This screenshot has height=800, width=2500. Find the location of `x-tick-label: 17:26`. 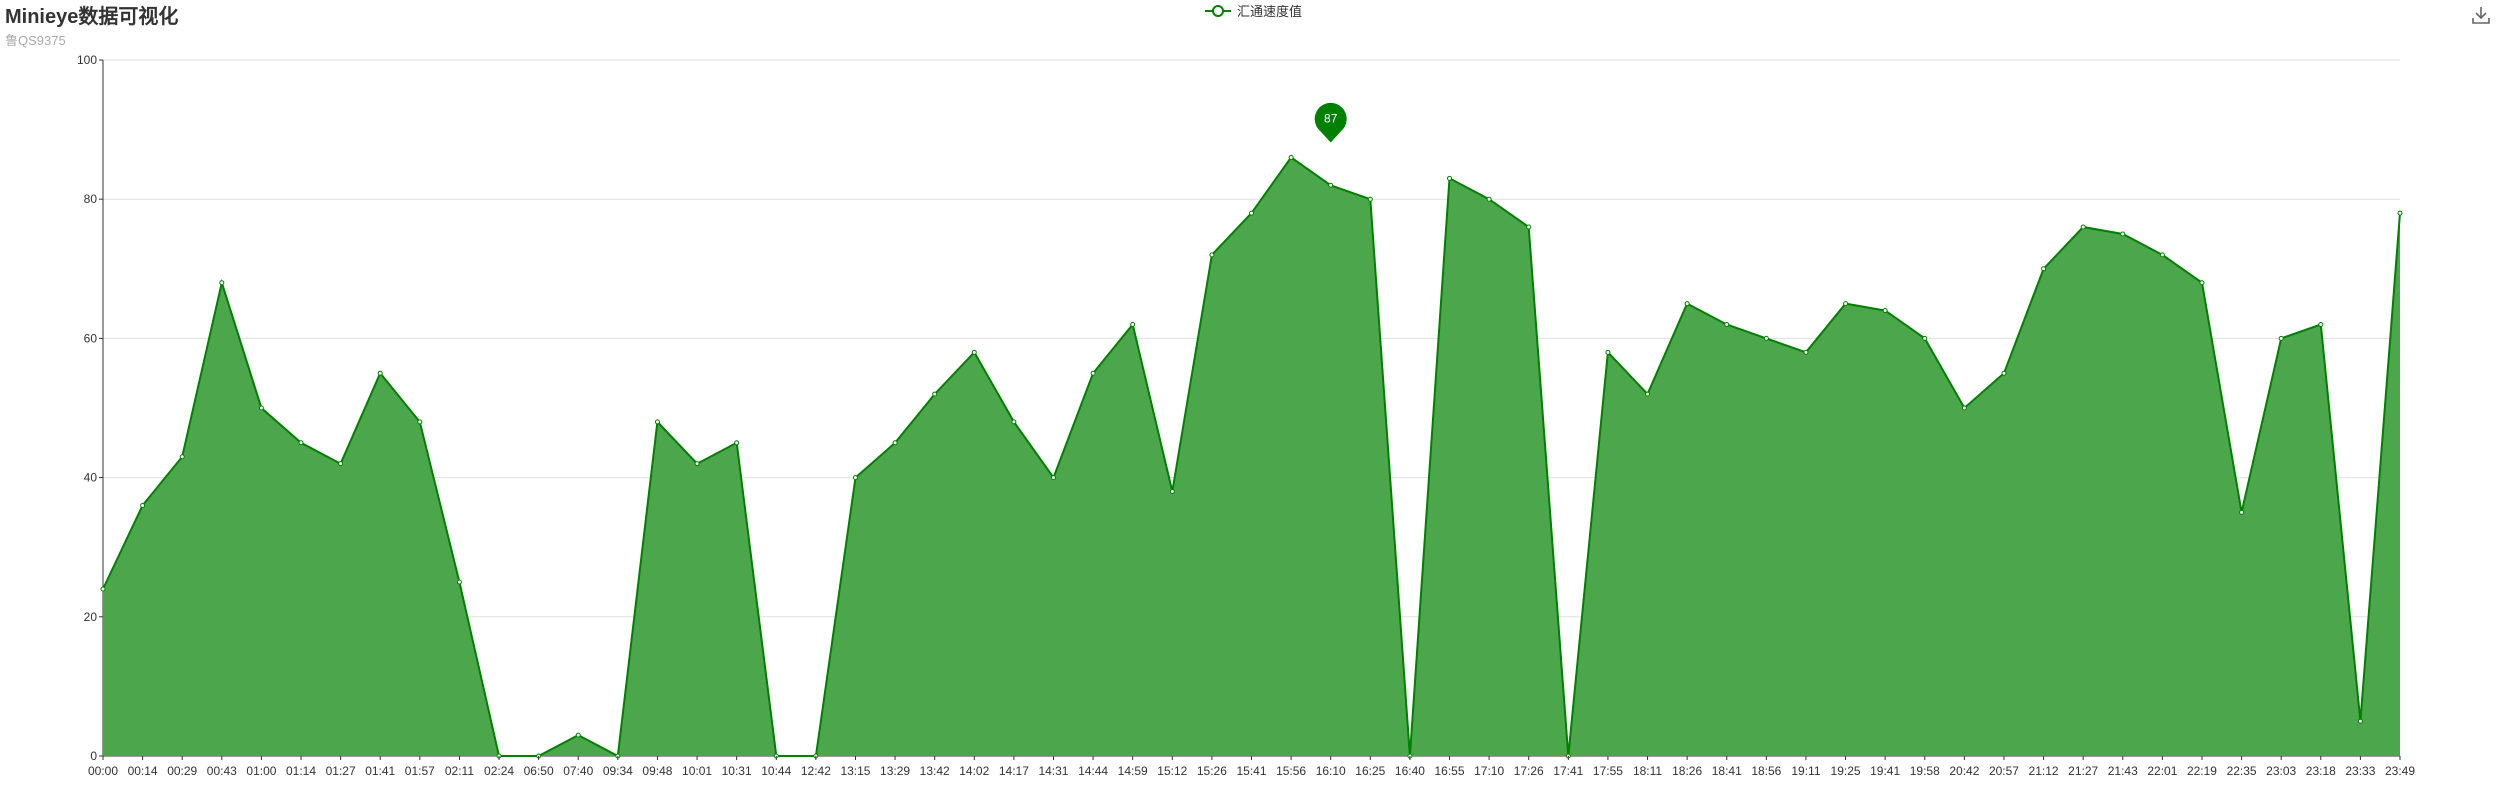

x-tick-label: 17:26 is located at coordinates (1529, 771).